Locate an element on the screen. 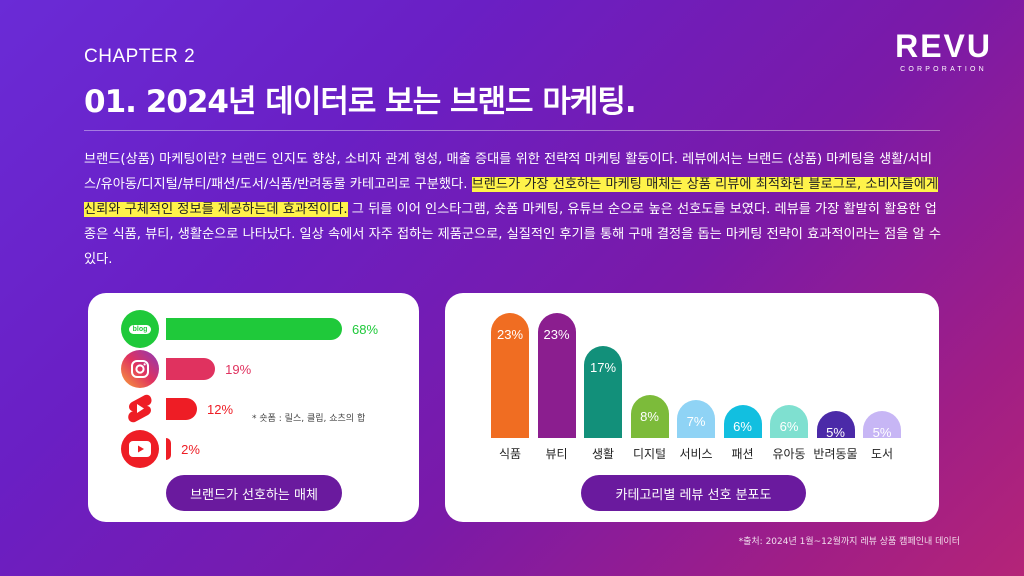 This screenshot has height=576, width=1024. category-axis-label: 도서 is located at coordinates (882, 454).